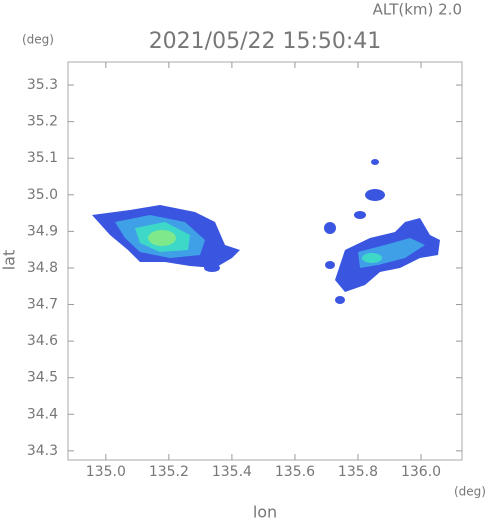 The height and width of the screenshot is (521, 491). Describe the element at coordinates (295, 472) in the screenshot. I see `x-tick-label: 135.6` at that location.